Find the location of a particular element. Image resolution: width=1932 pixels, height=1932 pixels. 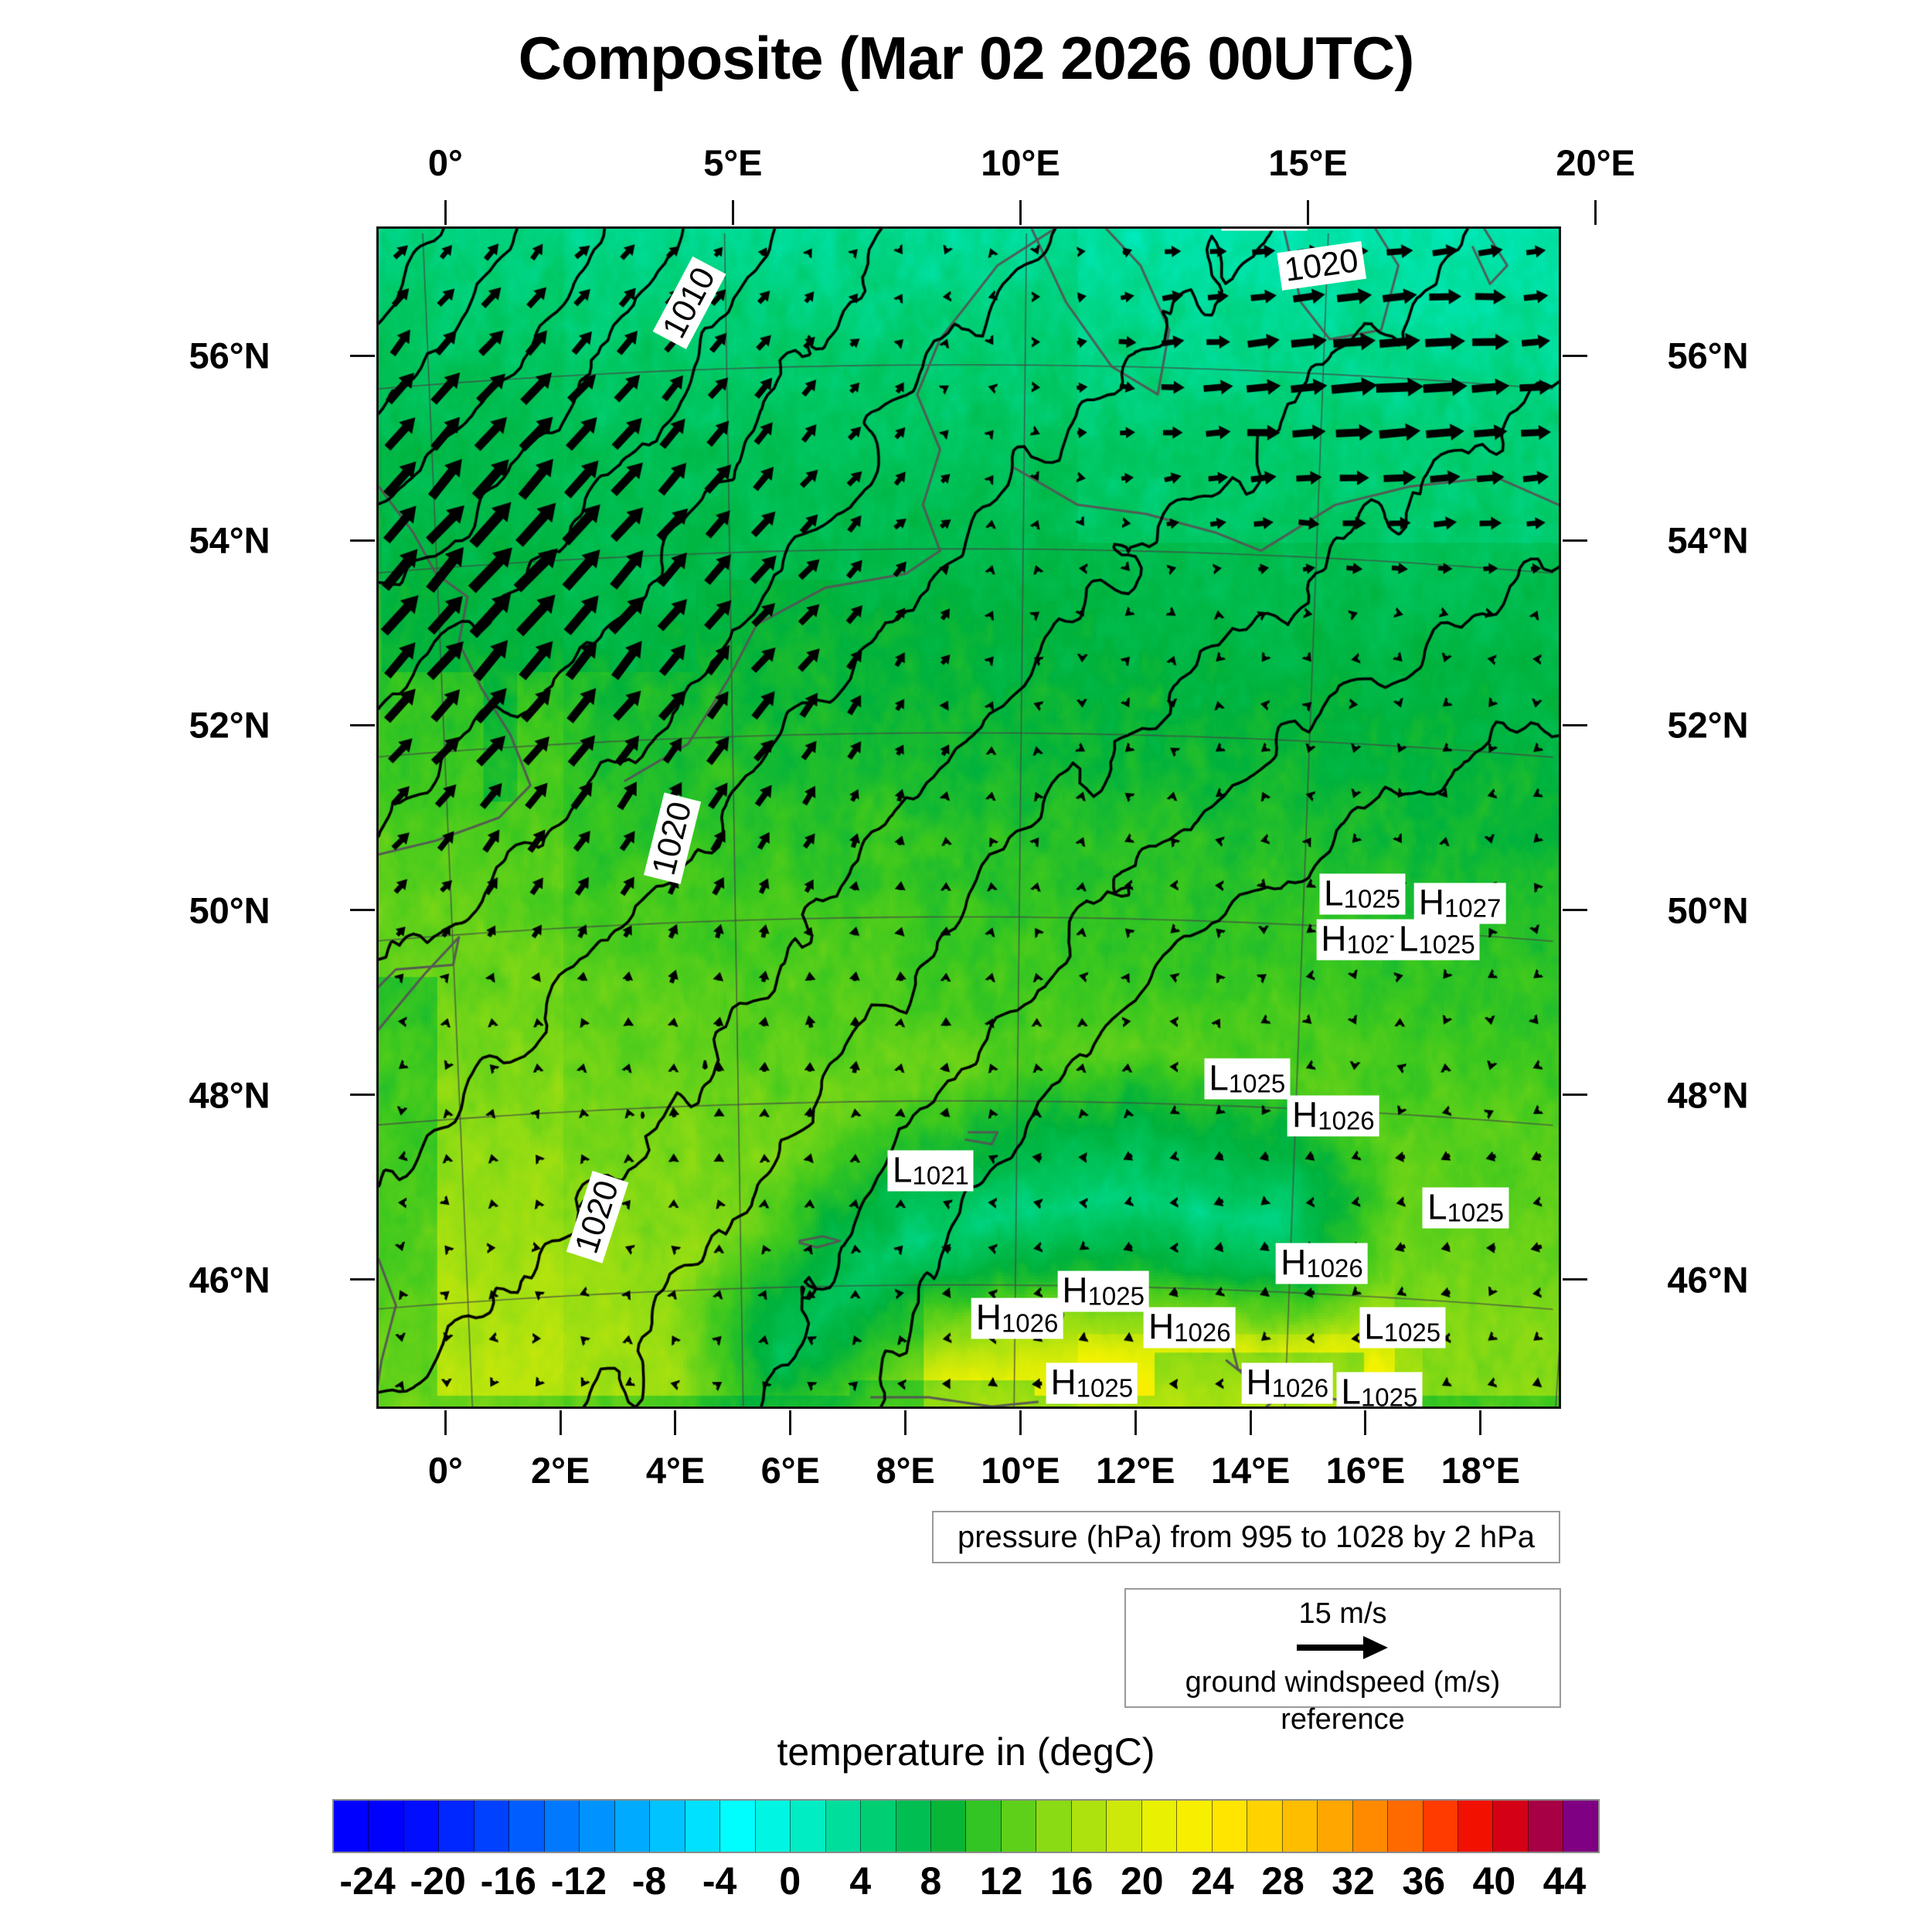

axis-tick-label: 50°N is located at coordinates (230, 910).